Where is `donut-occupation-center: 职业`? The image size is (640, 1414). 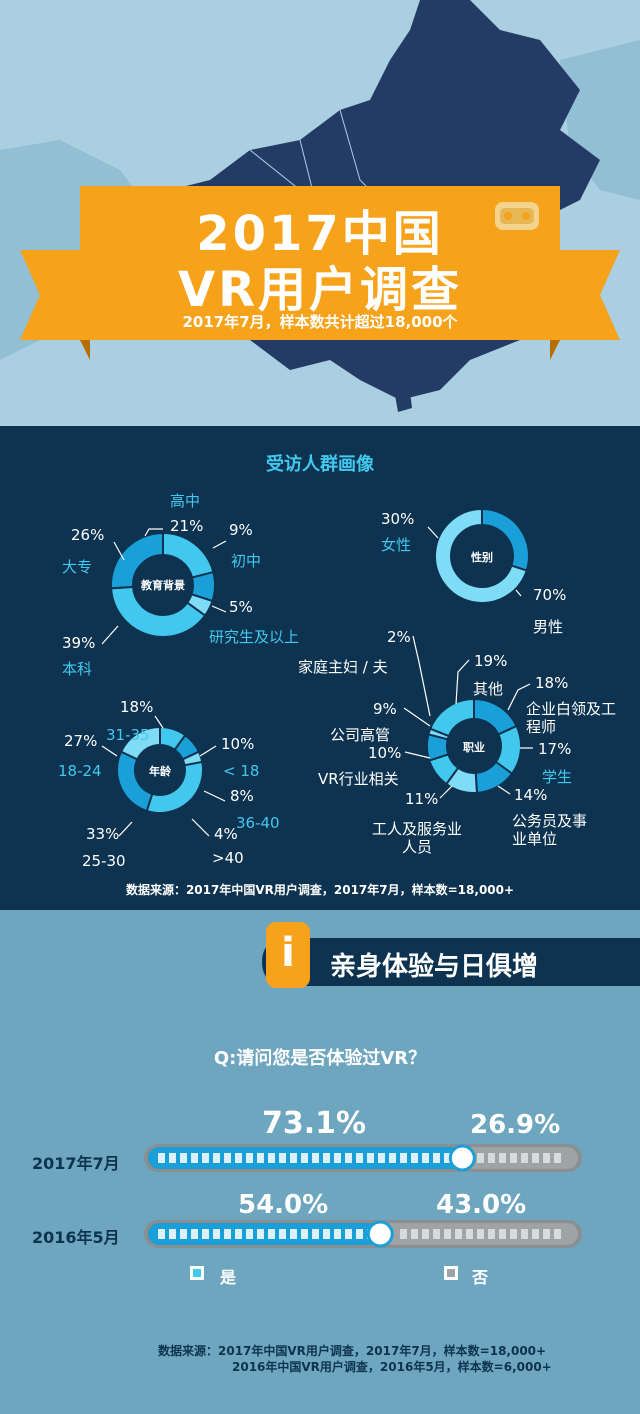
donut-occupation-center: 职业 is located at coordinates (474, 747).